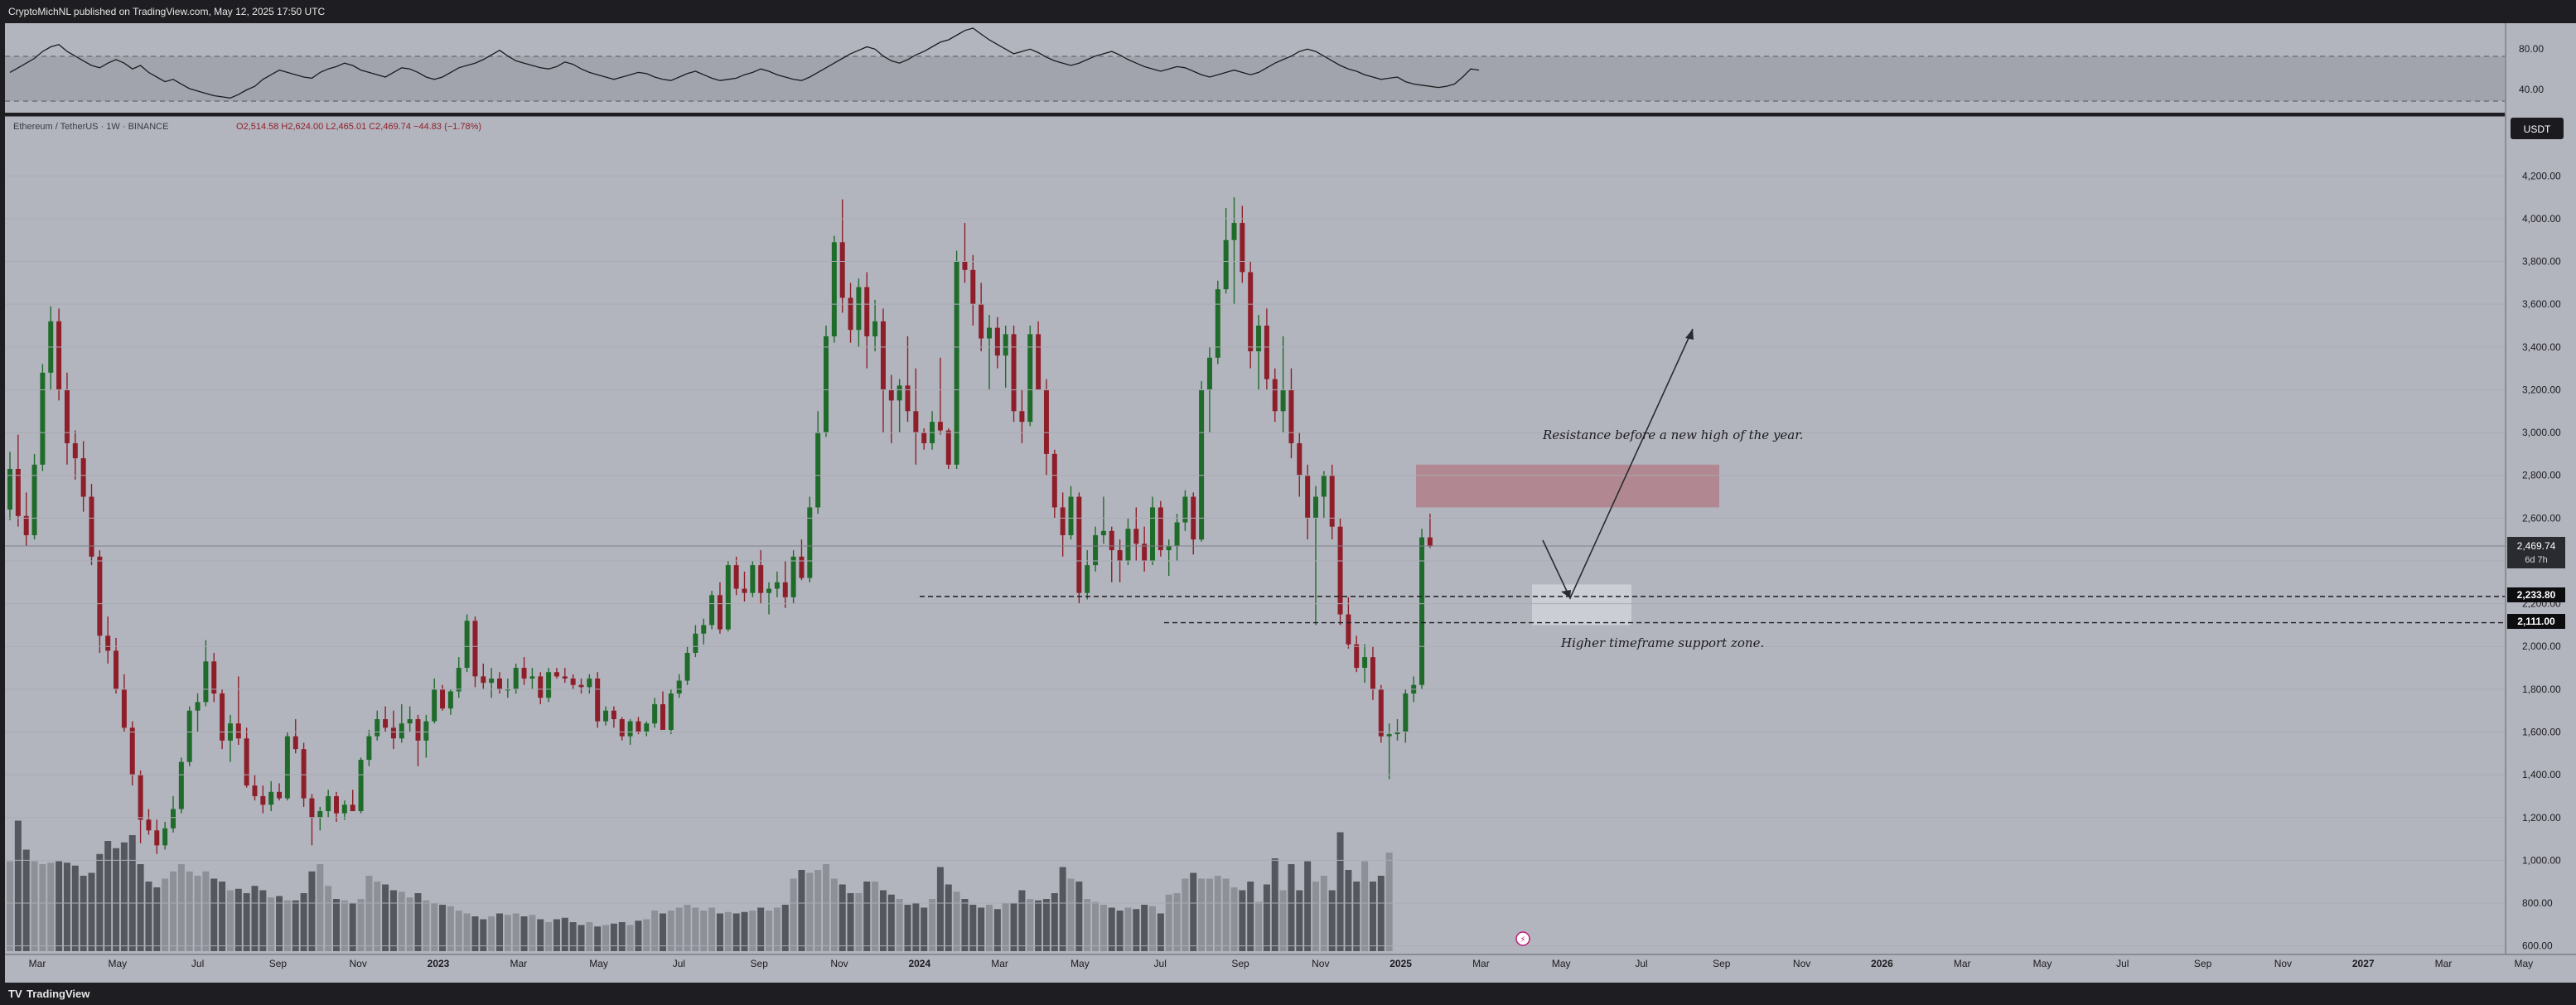  What do you see at coordinates (2541, 689) in the screenshot?
I see `y-tick-label: 1,800.00` at bounding box center [2541, 689].